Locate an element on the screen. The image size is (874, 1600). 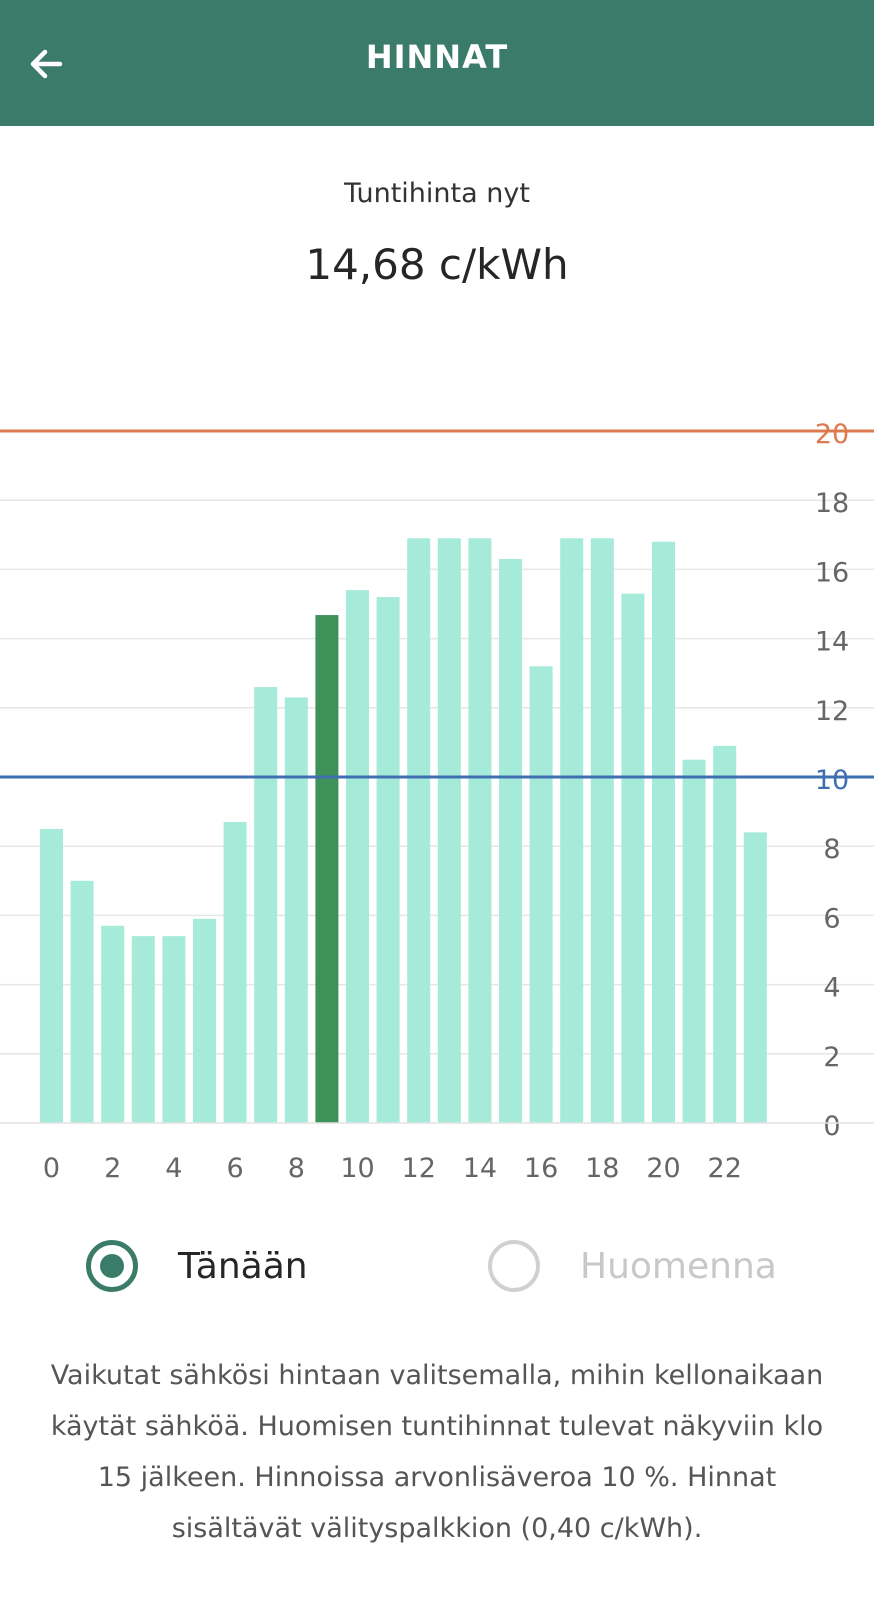
radio-selected-dot is located at coordinates (112, 1266).